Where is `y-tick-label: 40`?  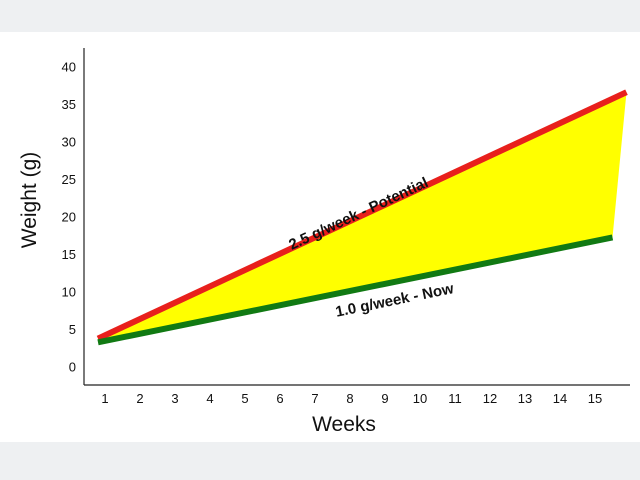
y-tick-label: 40 is located at coordinates (69, 67).